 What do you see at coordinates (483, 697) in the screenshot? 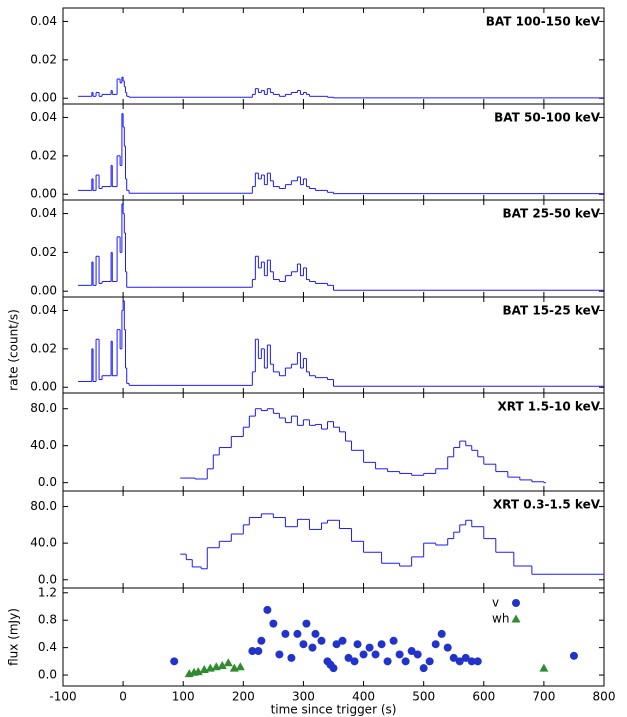
I see `x-tick-label: 600` at bounding box center [483, 697].